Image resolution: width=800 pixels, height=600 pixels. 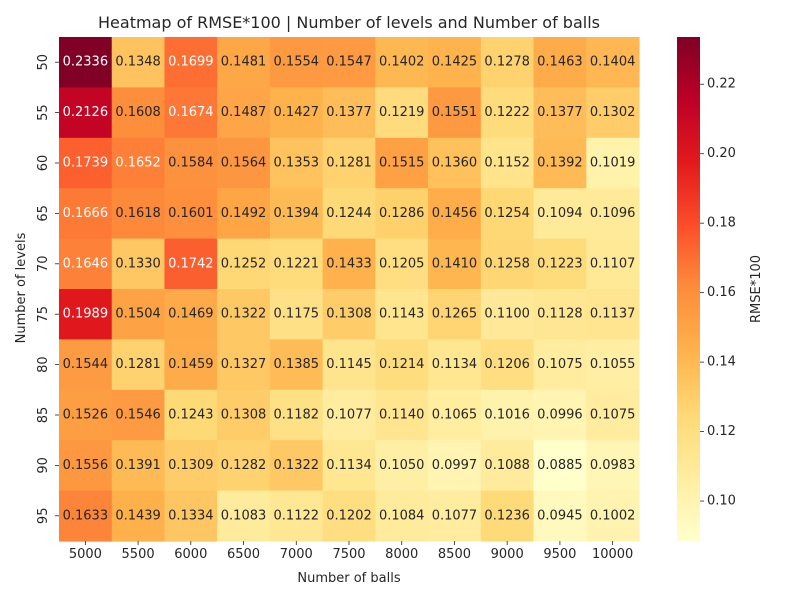 I want to click on cell-value-label: 0.1546, so click(x=138, y=415).